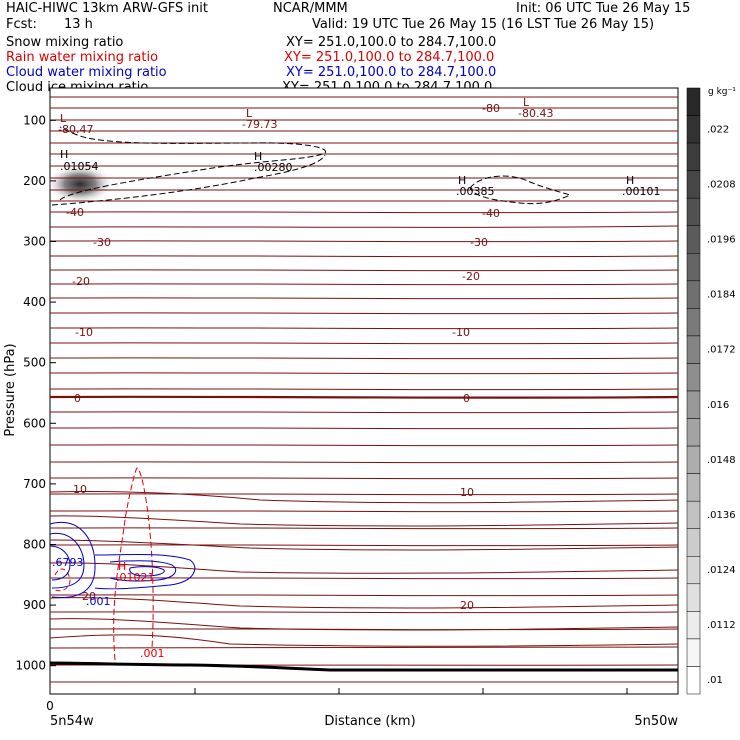 The image size is (740, 740). What do you see at coordinates (491, 108) in the screenshot?
I see `contour-label-m80: -80` at bounding box center [491, 108].